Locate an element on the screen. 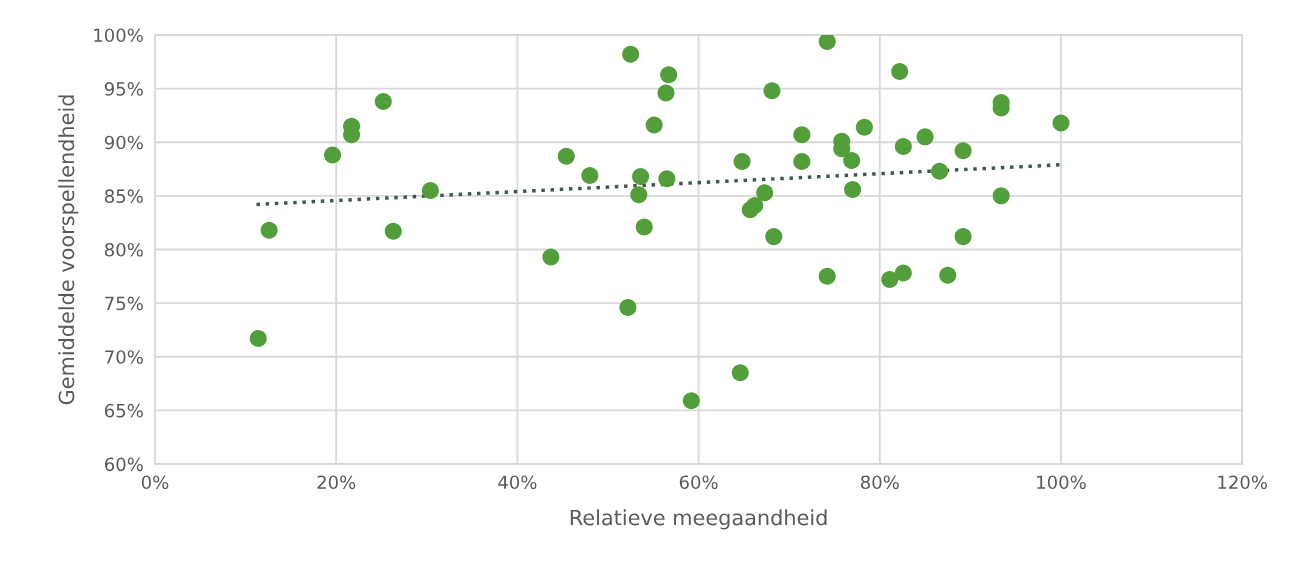  x-tick-label: 0% is located at coordinates (155, 482).